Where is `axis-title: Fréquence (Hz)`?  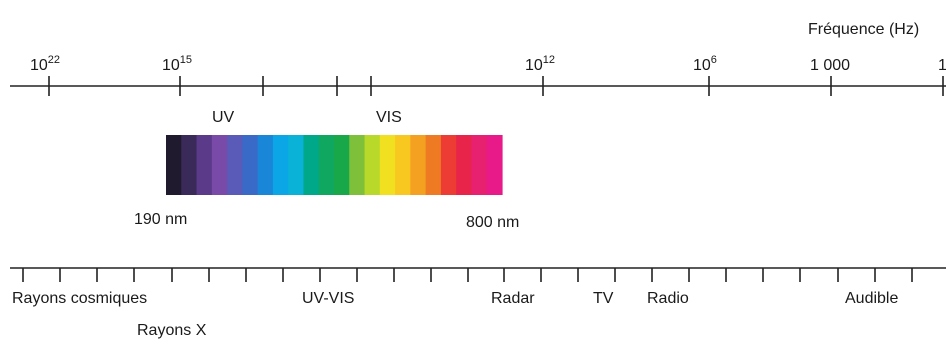 axis-title: Fréquence (Hz) is located at coordinates (863, 29).